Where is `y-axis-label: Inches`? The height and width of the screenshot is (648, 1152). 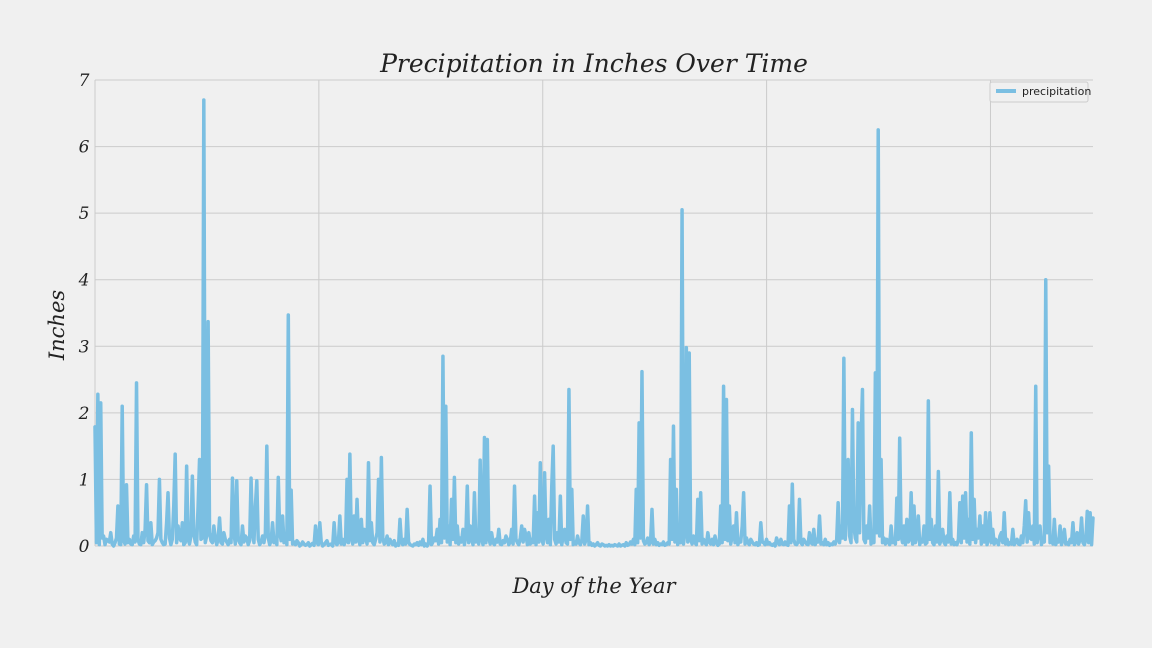 y-axis-label: Inches is located at coordinates (57, 326).